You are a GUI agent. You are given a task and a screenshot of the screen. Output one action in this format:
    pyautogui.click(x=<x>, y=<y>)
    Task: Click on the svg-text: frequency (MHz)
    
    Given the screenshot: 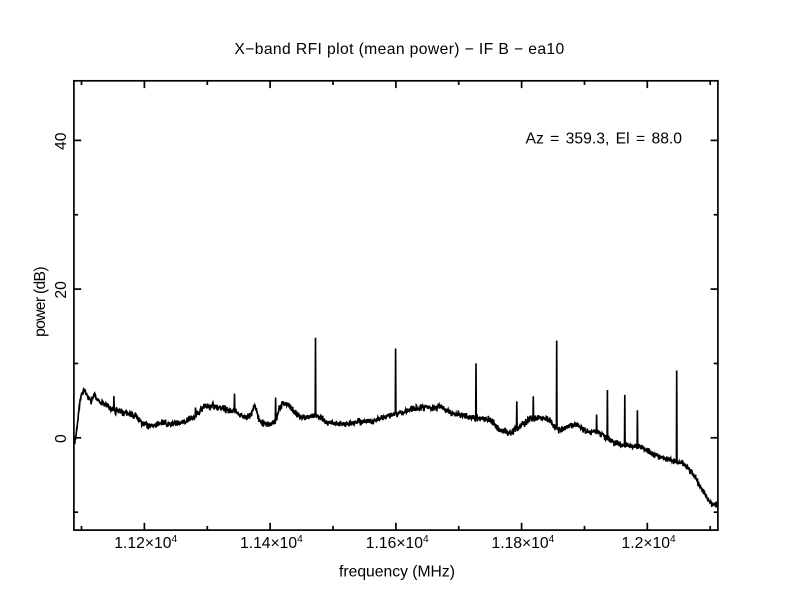 What is the action you would take?
    pyautogui.click(x=397, y=571)
    